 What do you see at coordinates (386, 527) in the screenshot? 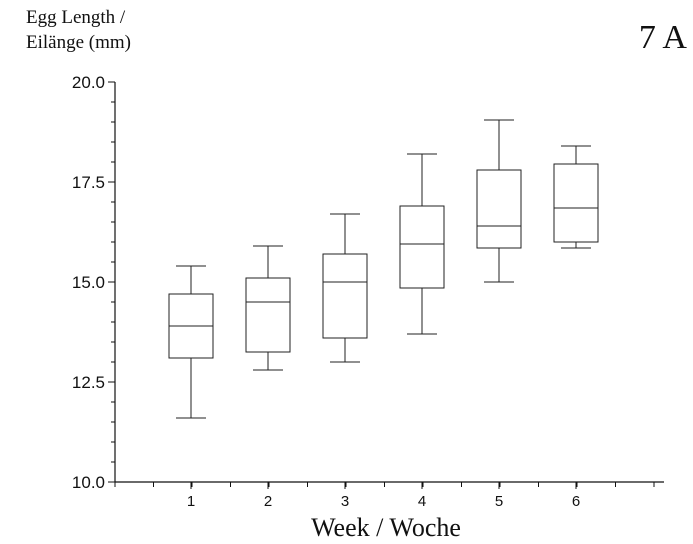
I see `x-axis-label: Week / Woche` at bounding box center [386, 527].